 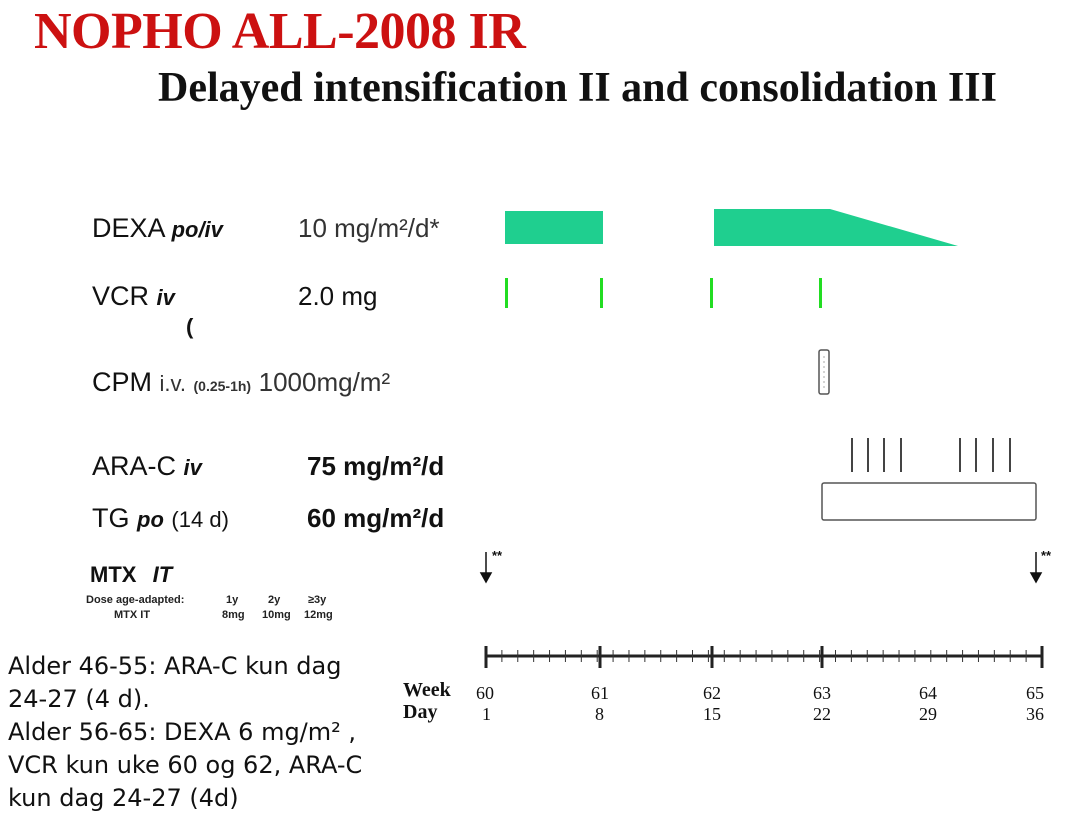 What do you see at coordinates (1046, 555) in the screenshot?
I see `mtx-marker-end: **` at bounding box center [1046, 555].